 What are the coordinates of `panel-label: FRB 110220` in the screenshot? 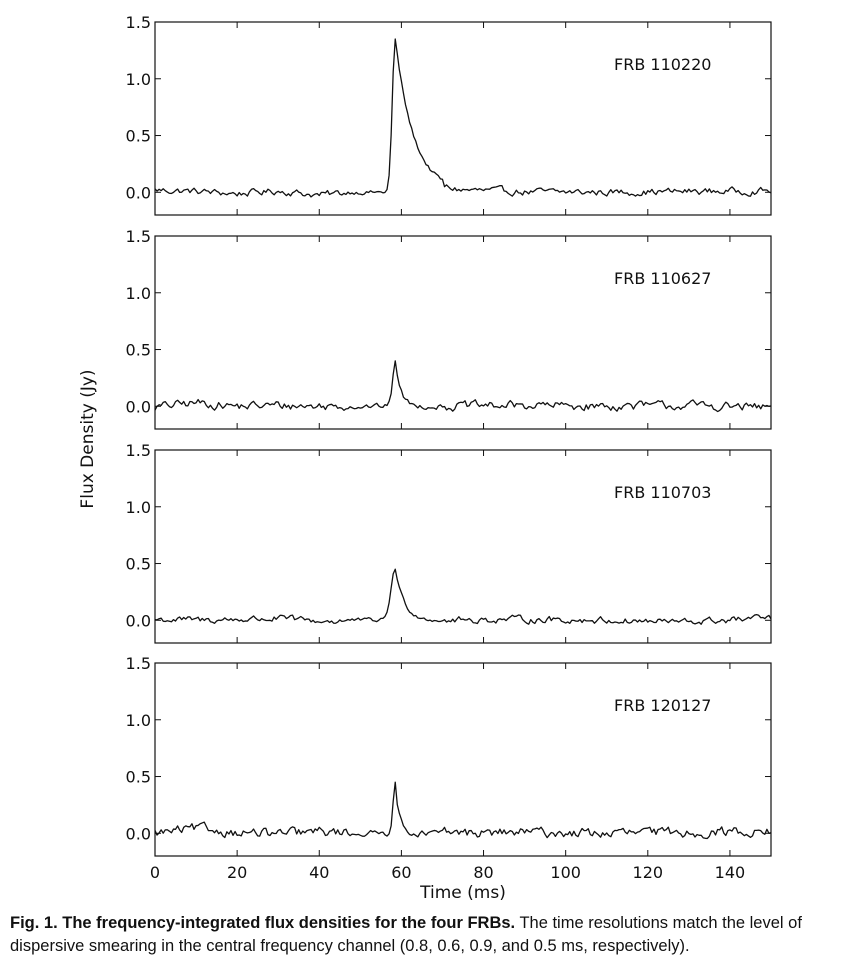 It's located at (662, 64).